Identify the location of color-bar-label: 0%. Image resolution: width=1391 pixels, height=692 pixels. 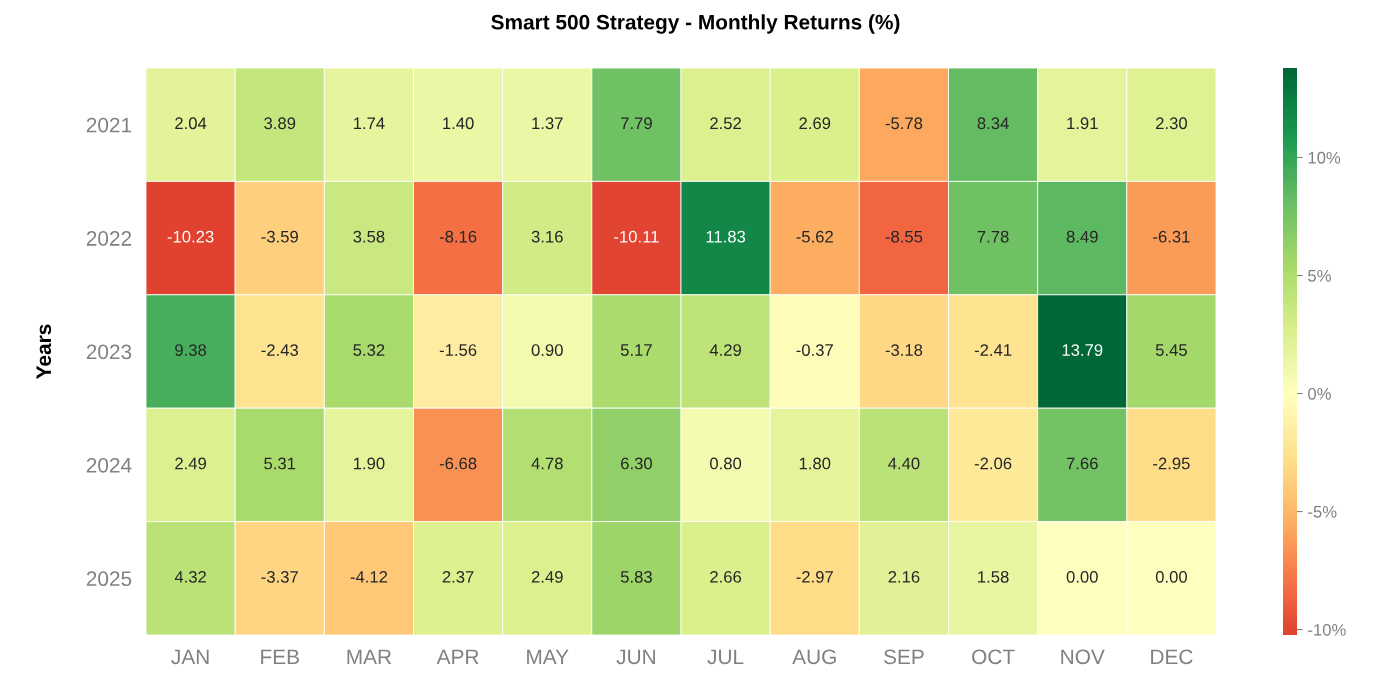
(1319, 393).